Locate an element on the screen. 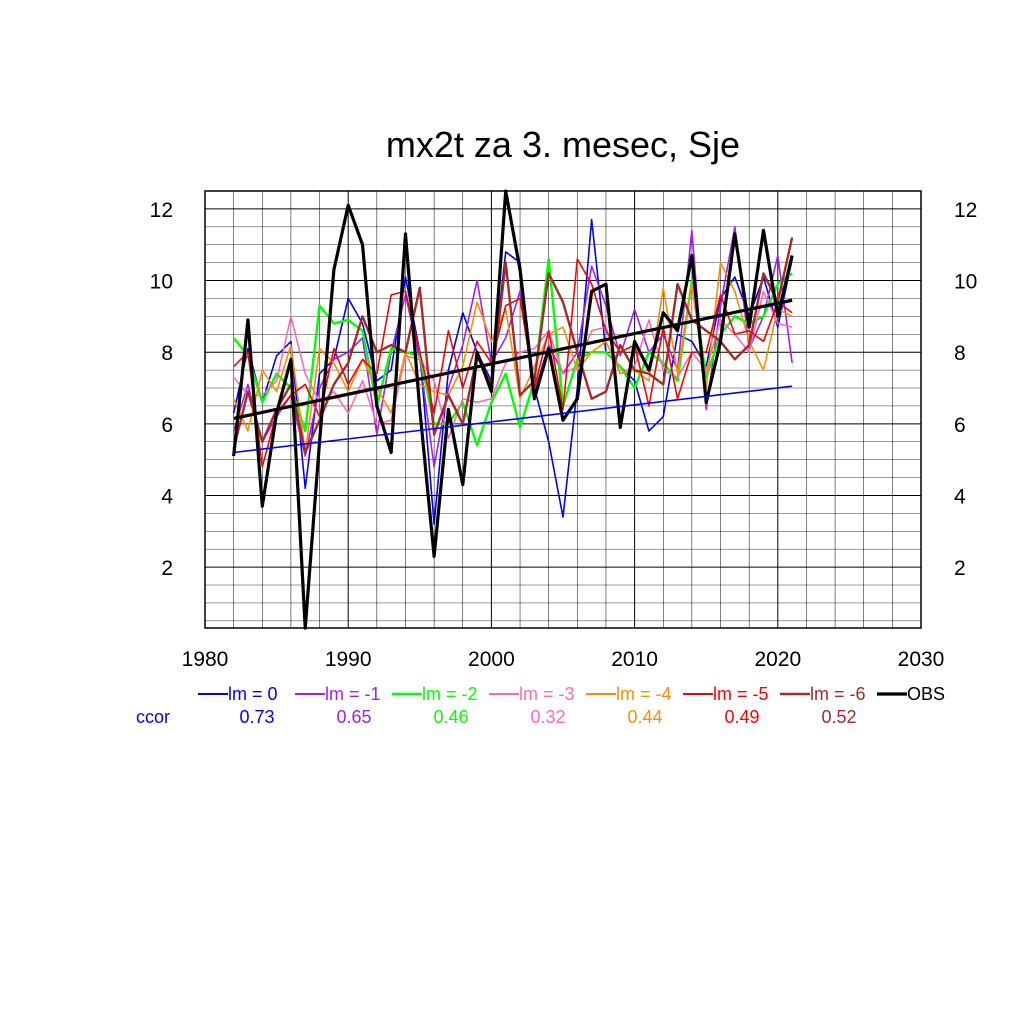 The image size is (1024, 1024). y-tick-label-right: 8 is located at coordinates (960, 353).